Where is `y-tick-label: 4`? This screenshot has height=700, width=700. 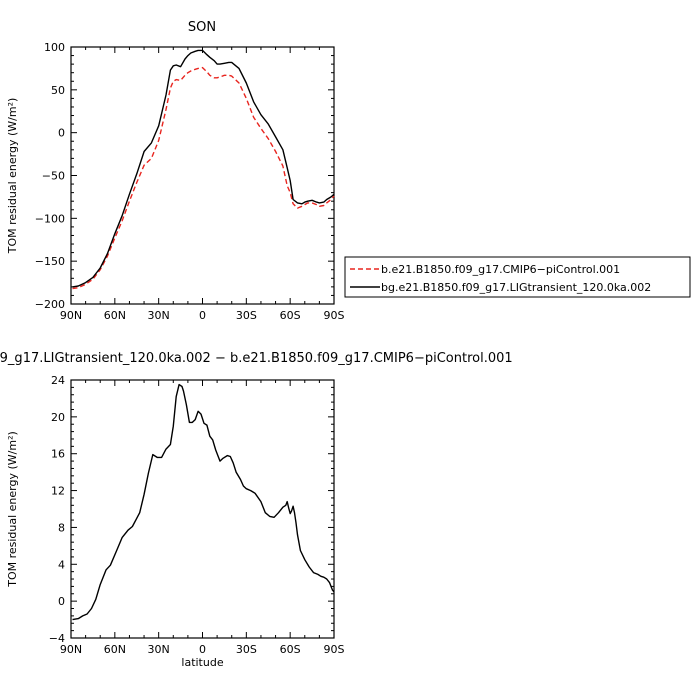
y-tick-label: 4 is located at coordinates (61, 564).